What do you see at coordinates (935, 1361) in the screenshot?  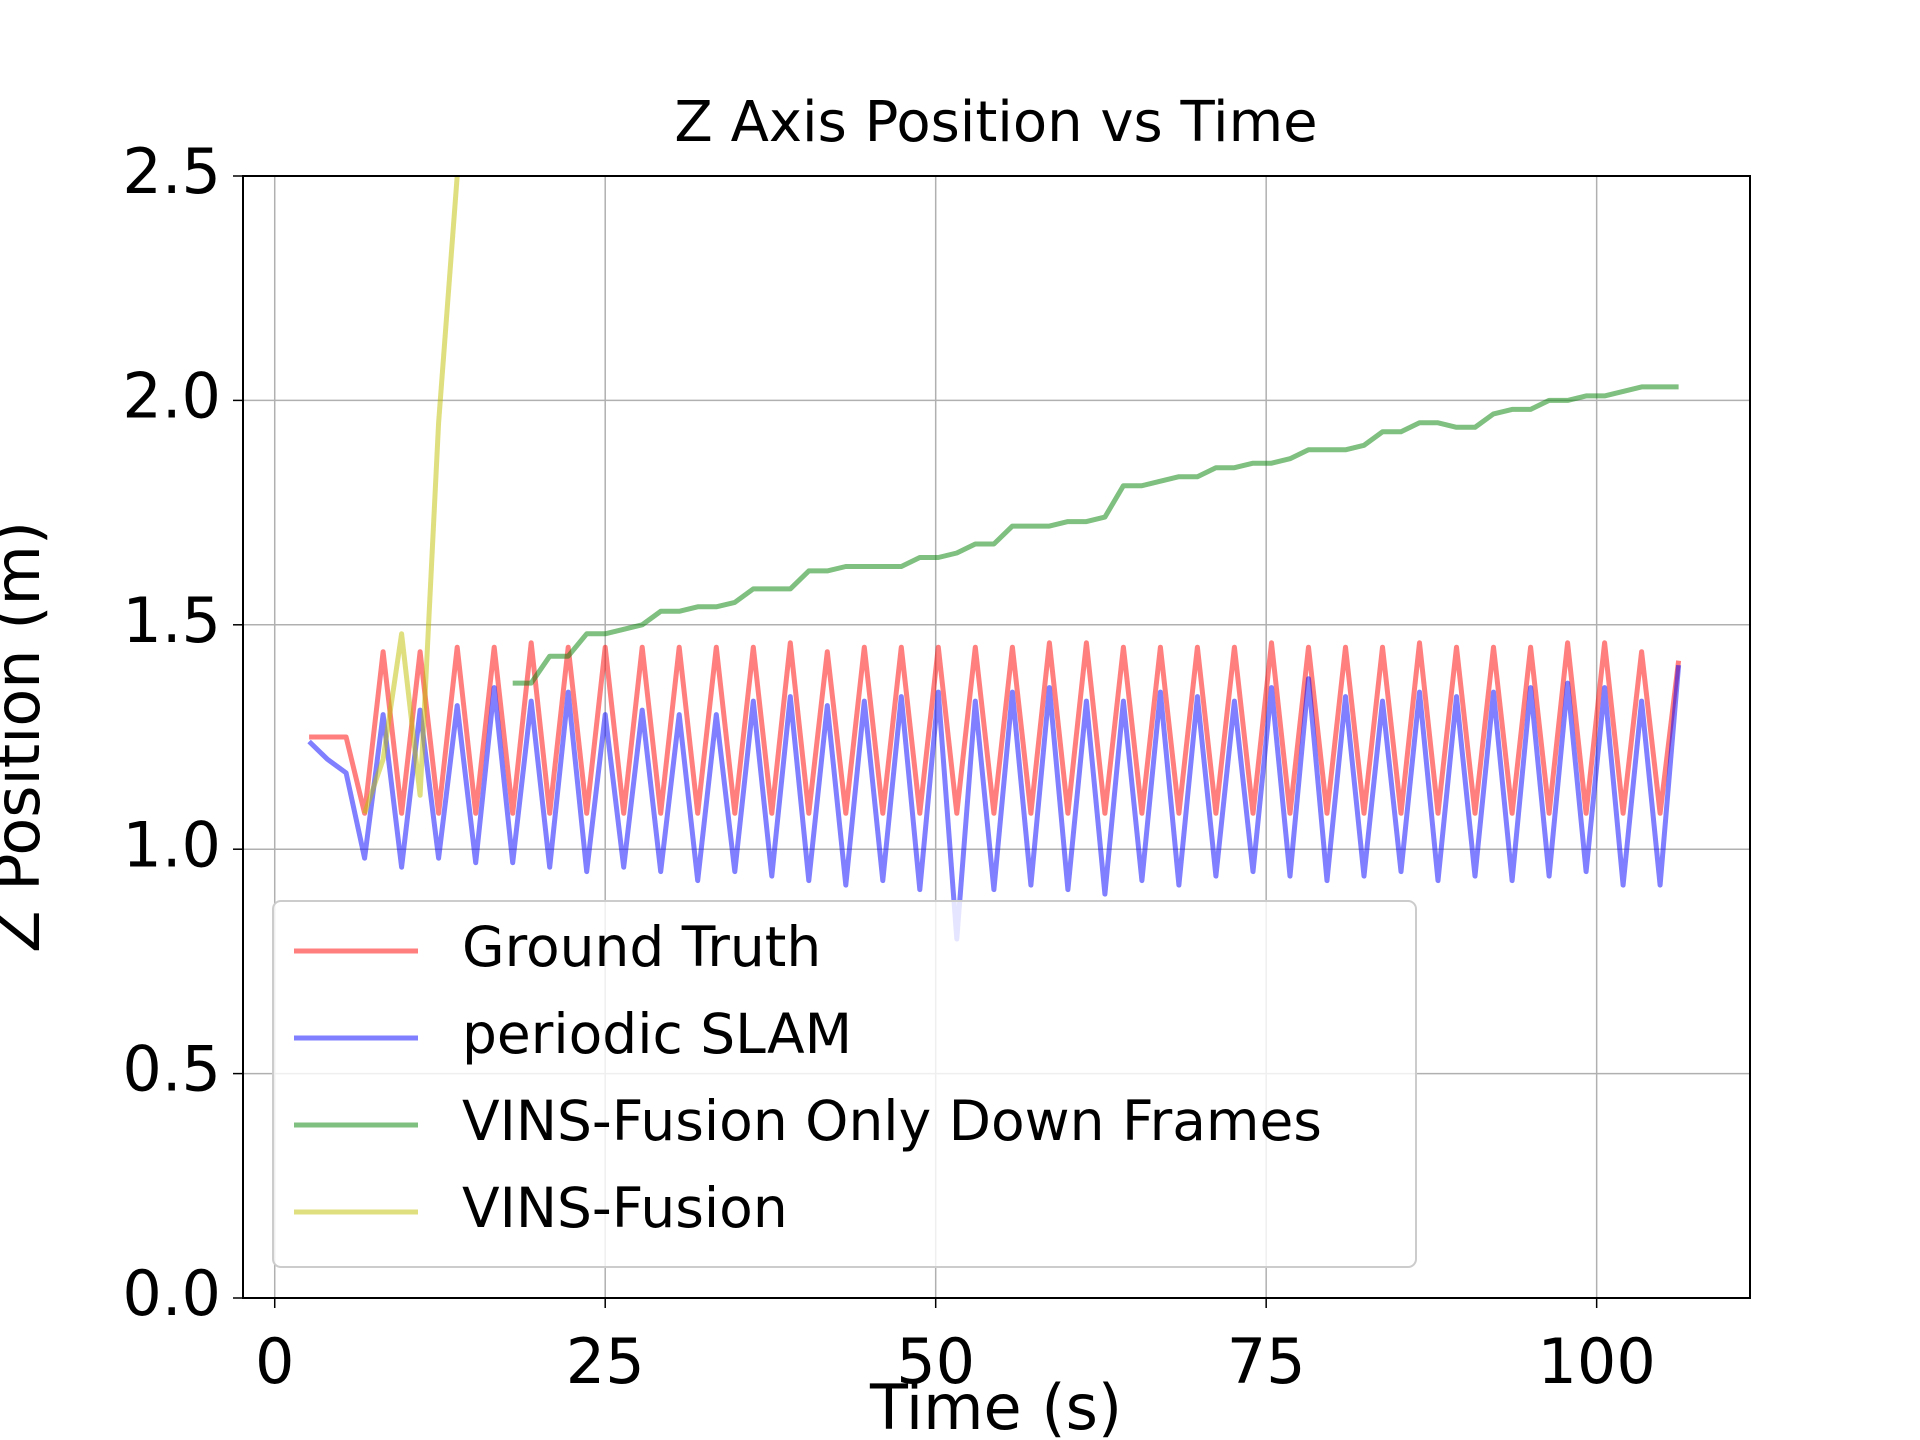 I see `x-tick-label: 50` at bounding box center [935, 1361].